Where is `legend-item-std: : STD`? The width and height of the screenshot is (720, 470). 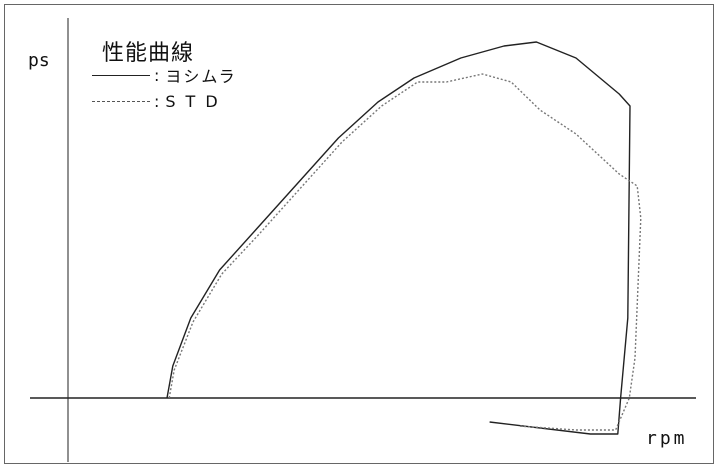 legend-item-std: : STD is located at coordinates (160, 101).